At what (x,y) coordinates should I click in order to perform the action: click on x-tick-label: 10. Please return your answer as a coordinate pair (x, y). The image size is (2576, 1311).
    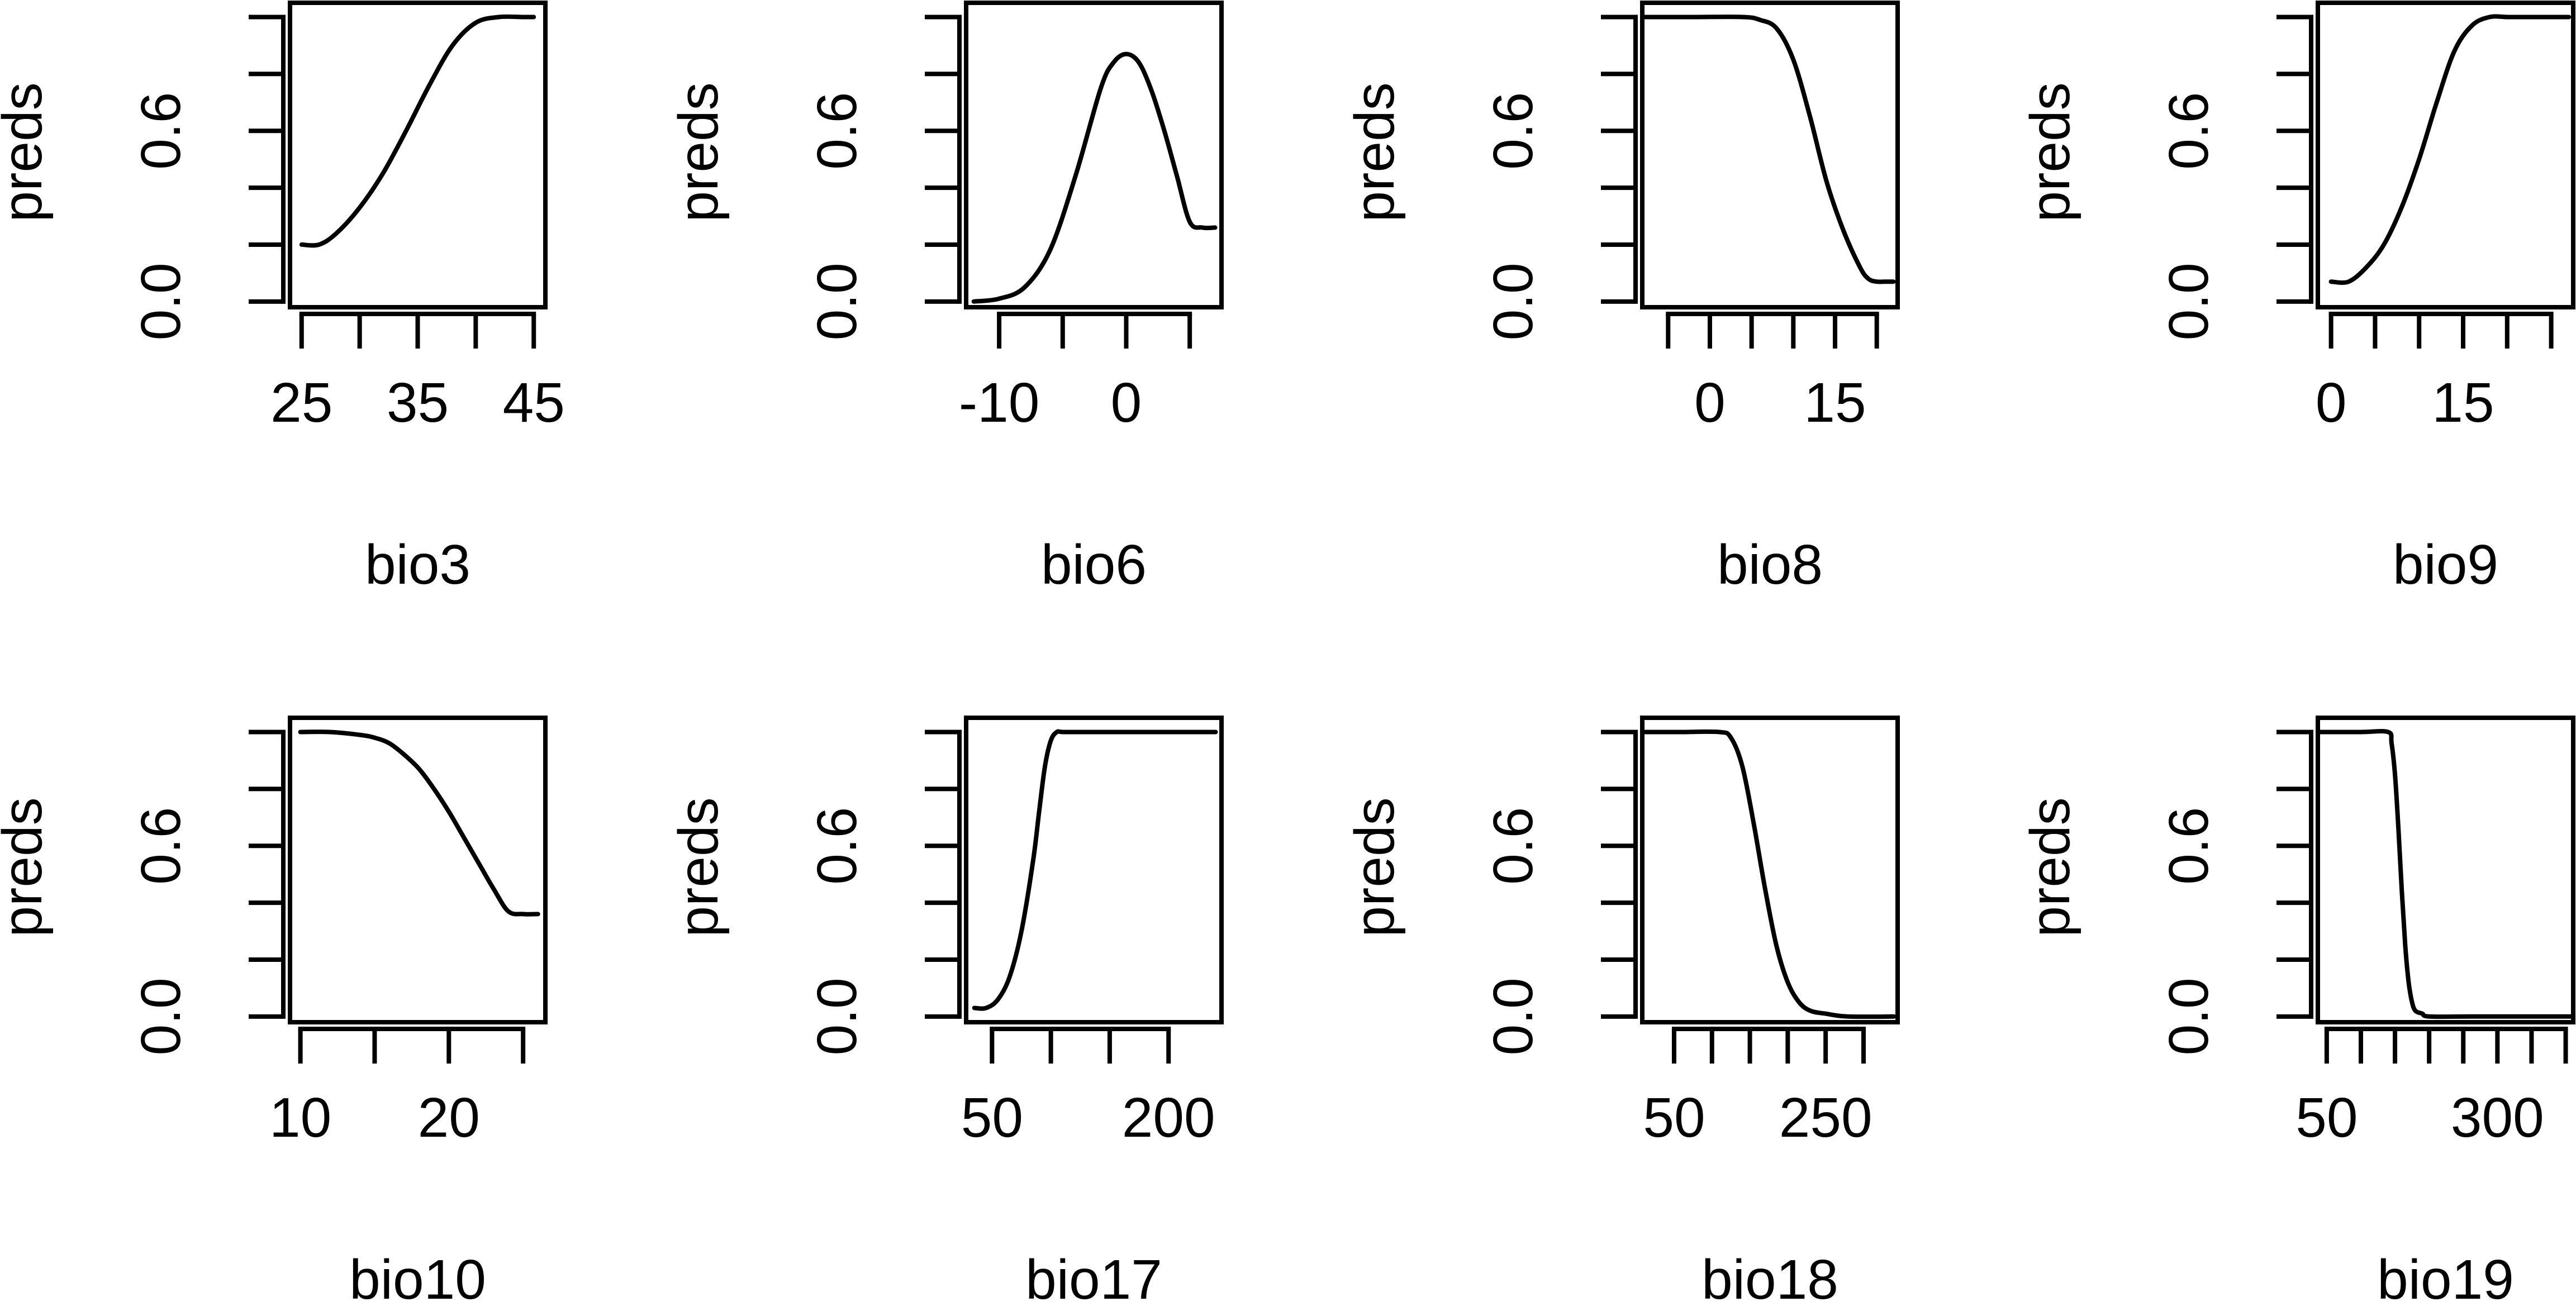
    Looking at the image, I should click on (300, 1117).